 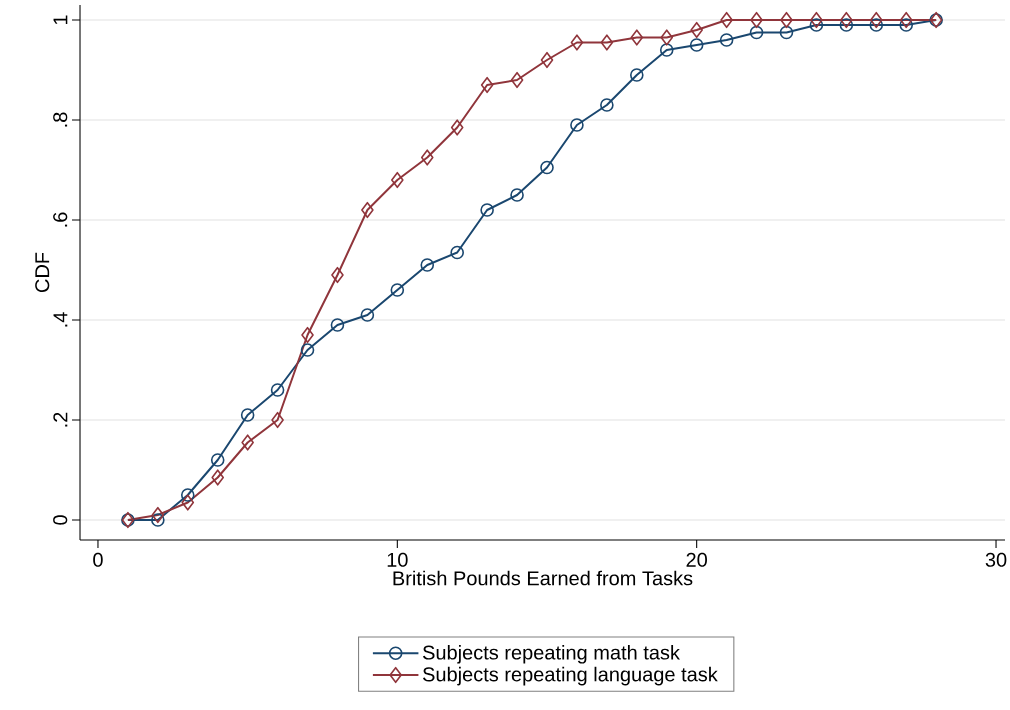 I want to click on y-axis-title: CDF, so click(x=42, y=272).